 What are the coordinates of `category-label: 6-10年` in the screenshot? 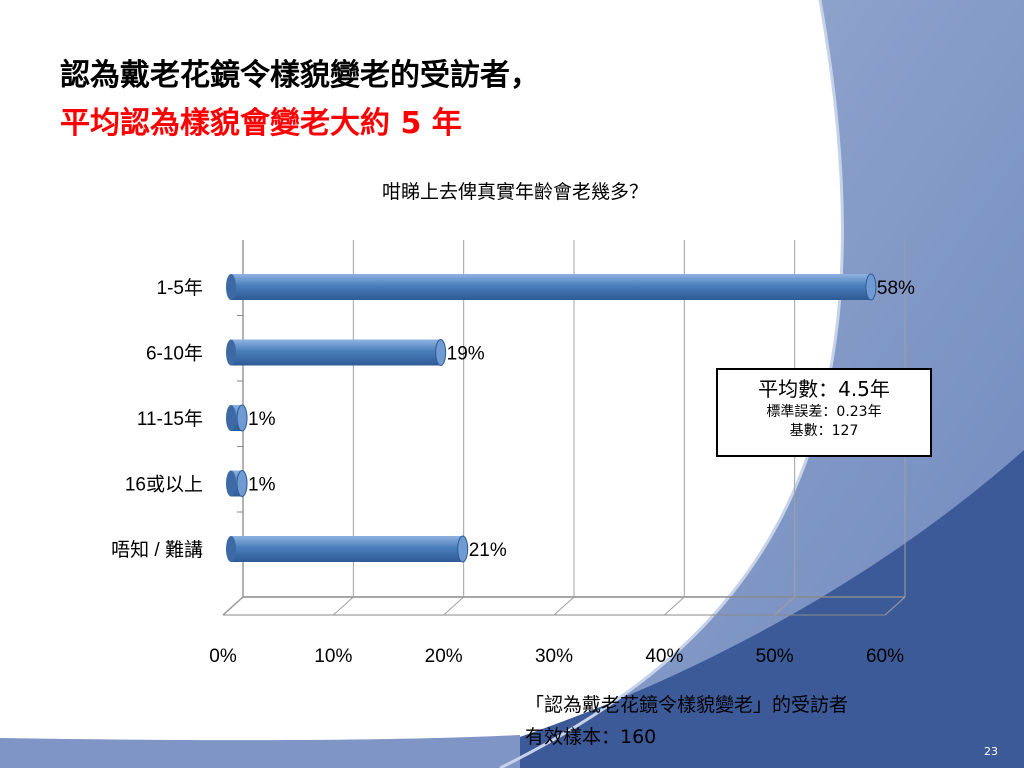 It's located at (174, 354).